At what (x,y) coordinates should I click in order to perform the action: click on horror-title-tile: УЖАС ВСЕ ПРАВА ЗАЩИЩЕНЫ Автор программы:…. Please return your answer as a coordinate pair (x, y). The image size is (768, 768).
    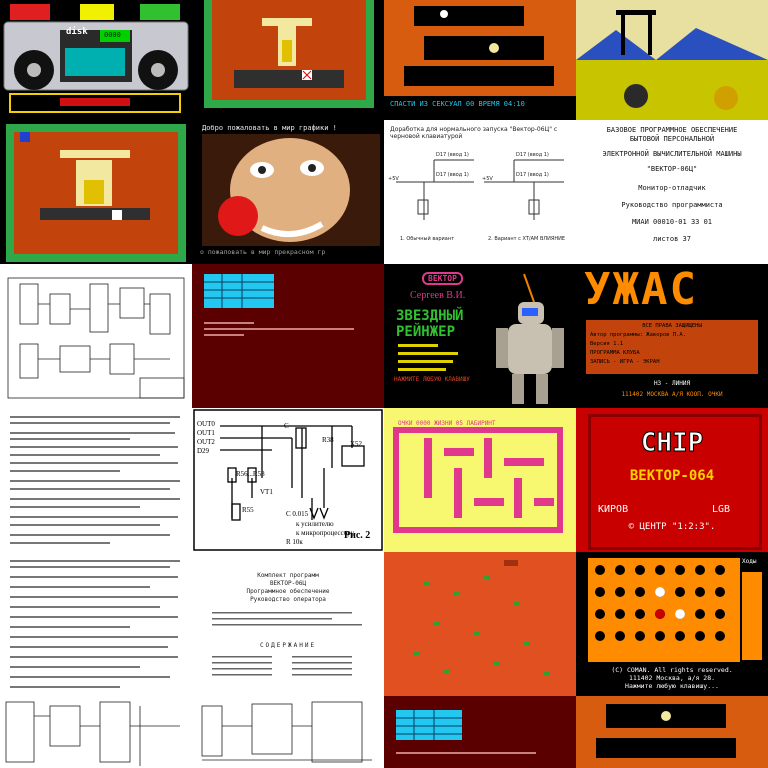
    Looking at the image, I should click on (672, 336).